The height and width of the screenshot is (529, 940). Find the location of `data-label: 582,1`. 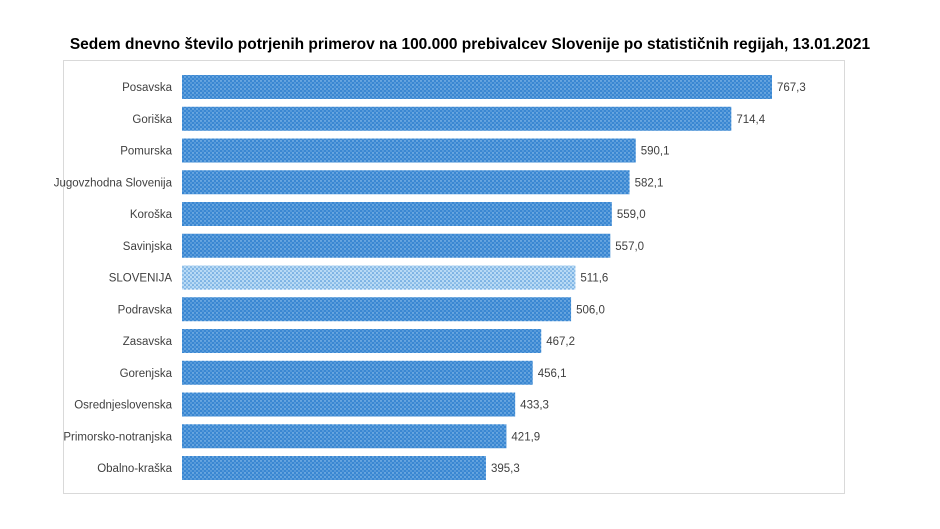

data-label: 582,1 is located at coordinates (649, 183).